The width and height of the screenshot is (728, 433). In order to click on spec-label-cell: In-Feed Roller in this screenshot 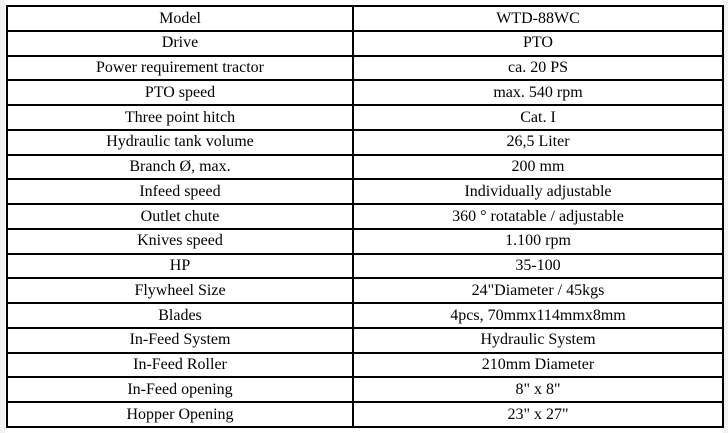, I will do `click(180, 365)`.